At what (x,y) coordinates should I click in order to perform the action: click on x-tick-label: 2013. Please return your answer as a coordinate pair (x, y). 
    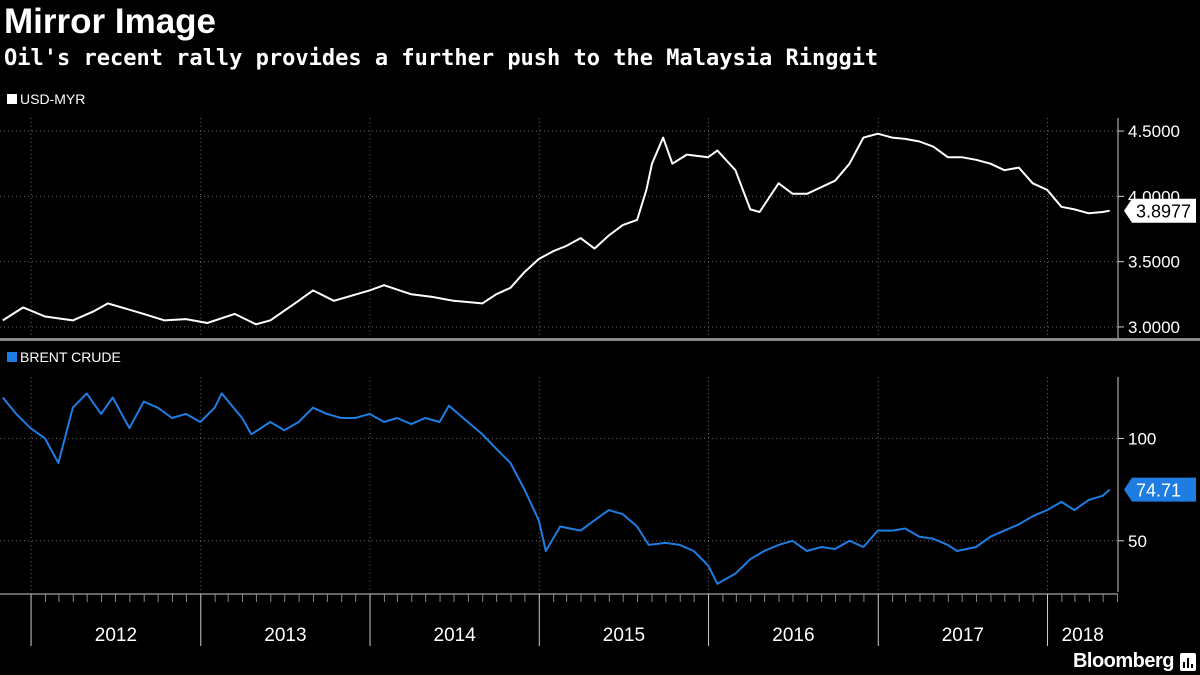
    Looking at the image, I should click on (285, 635).